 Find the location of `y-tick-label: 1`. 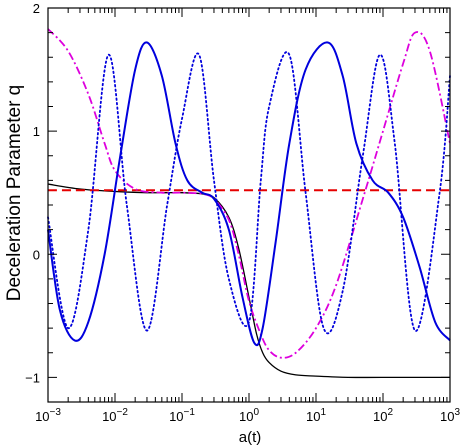

y-tick-label: 1 is located at coordinates (36, 131).